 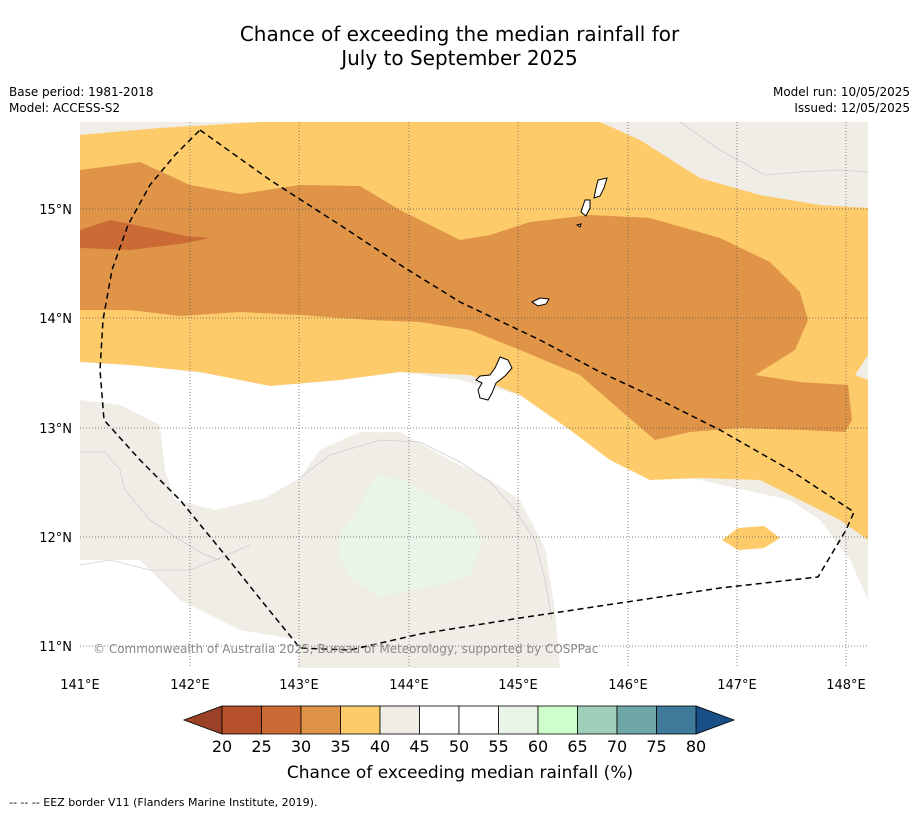 I want to click on lon-label: 142°E, so click(x=190, y=685).